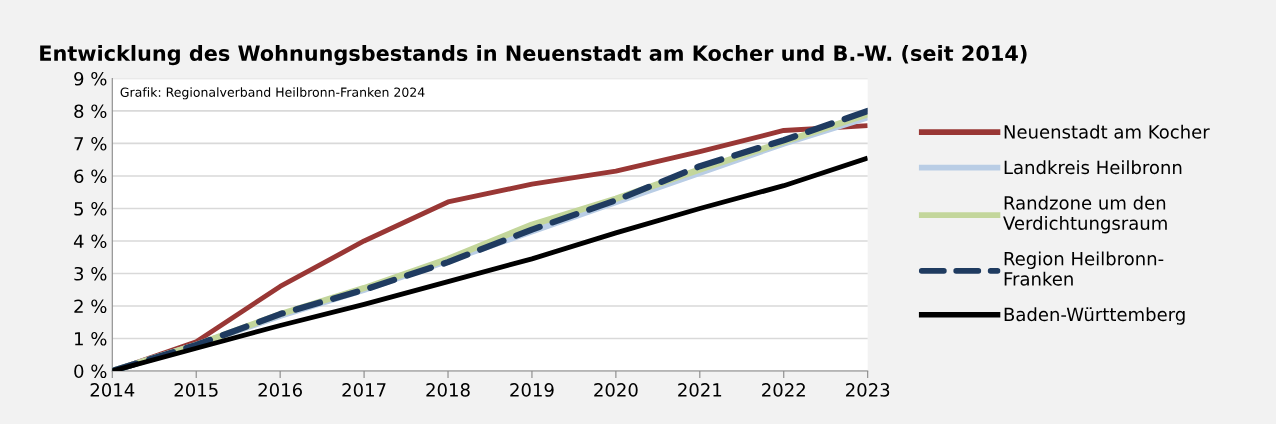 This screenshot has width=1276, height=424. Describe the element at coordinates (90, 241) in the screenshot. I see `y-tick-label: 4 %` at that location.